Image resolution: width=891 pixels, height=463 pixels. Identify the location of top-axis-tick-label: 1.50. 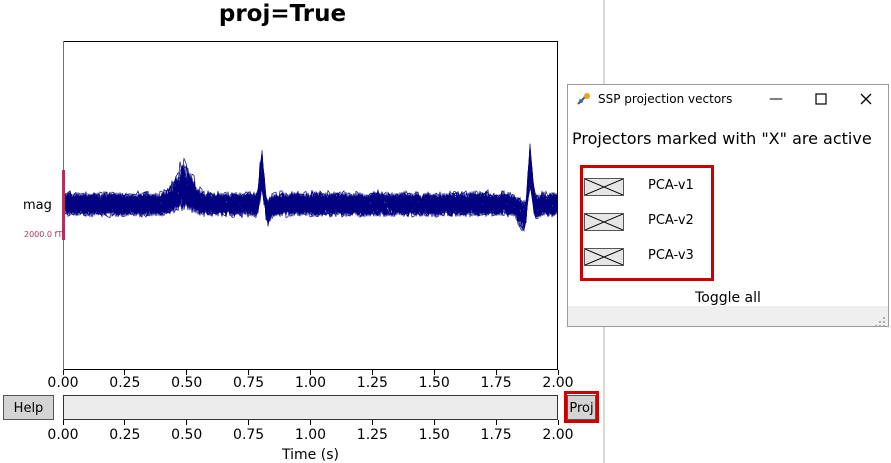
(434, 383).